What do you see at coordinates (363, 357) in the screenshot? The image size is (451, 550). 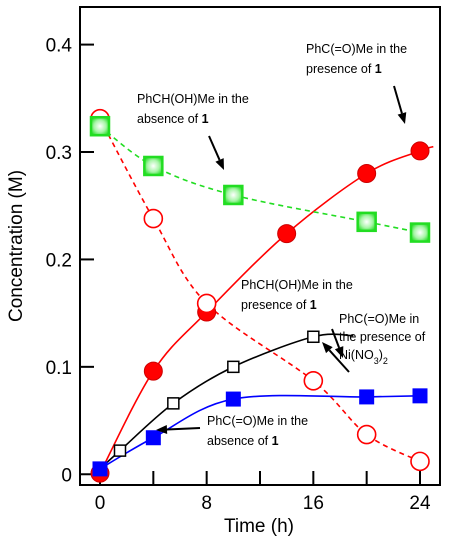 I see `annotation-ann_ni: Ni(NO3)2` at bounding box center [363, 357].